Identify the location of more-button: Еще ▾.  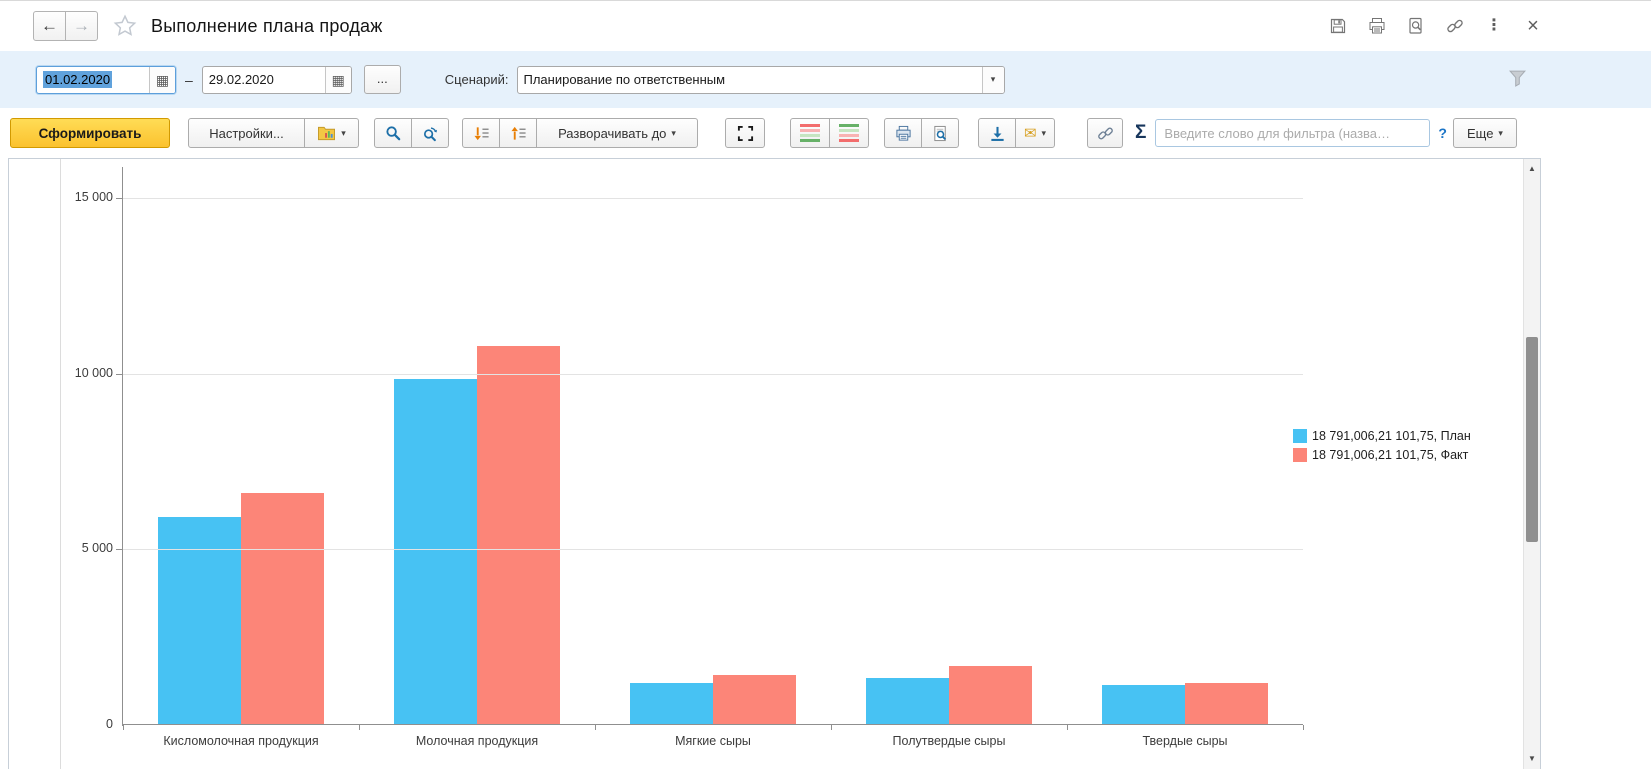
(1484, 133).